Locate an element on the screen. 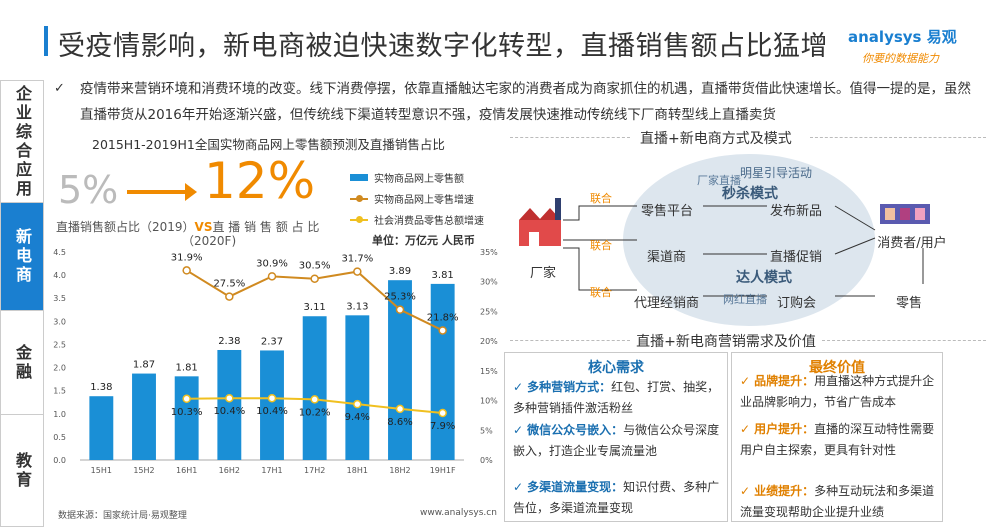 The width and height of the screenshot is (1000, 531). share-2019-value: 5% is located at coordinates (88, 190).